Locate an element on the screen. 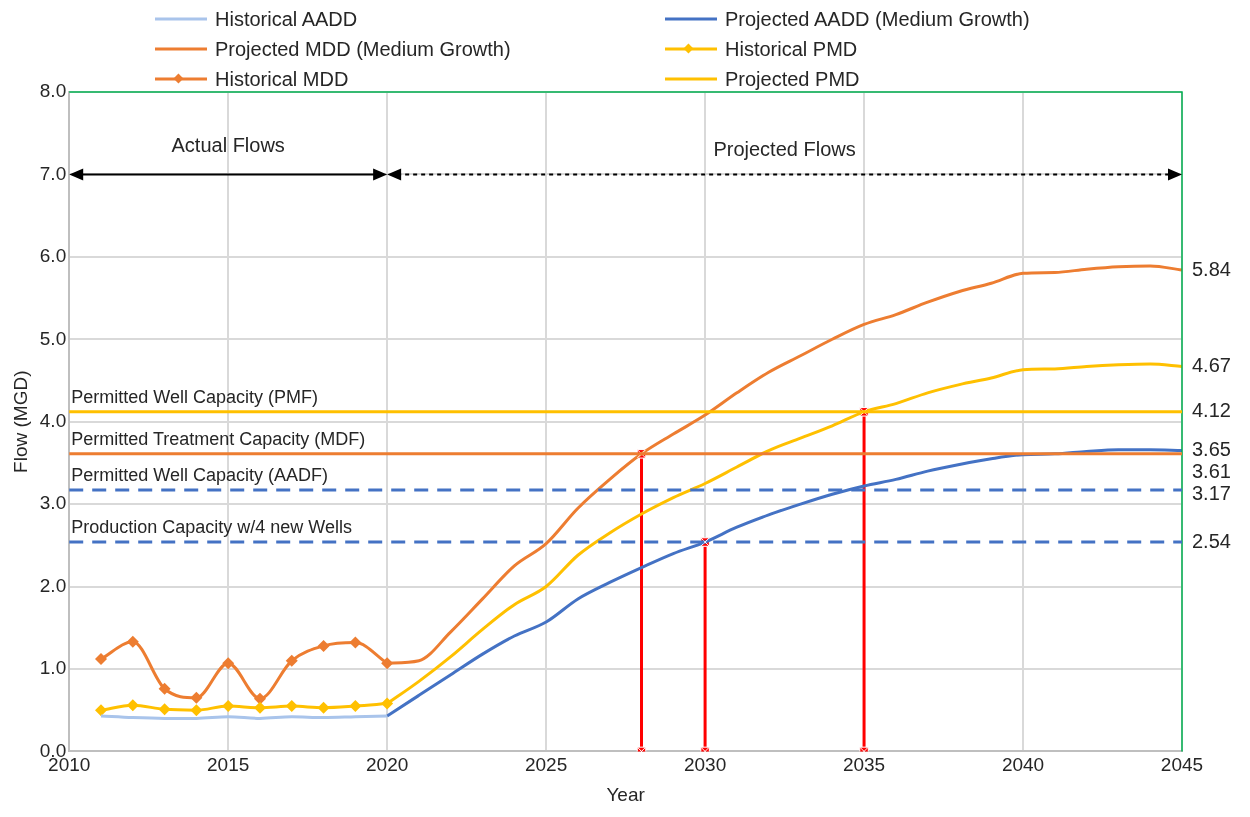  data-label: 3.65 is located at coordinates (1211, 449).